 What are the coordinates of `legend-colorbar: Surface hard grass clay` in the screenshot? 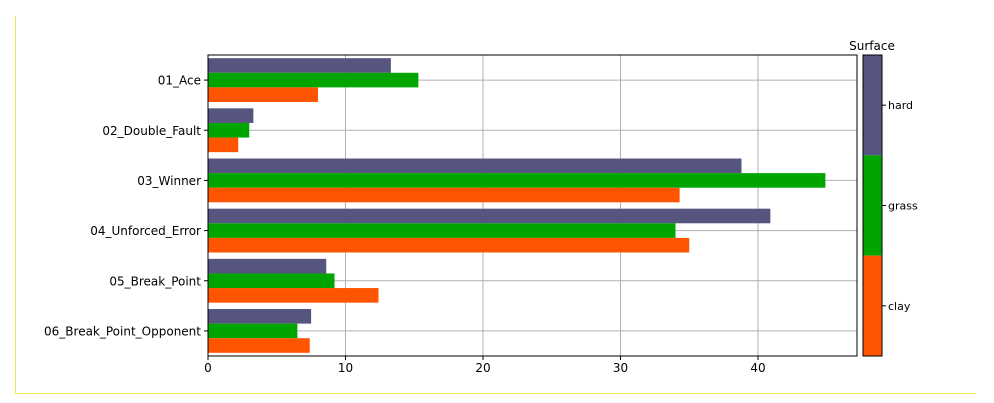 It's located at (883, 198).